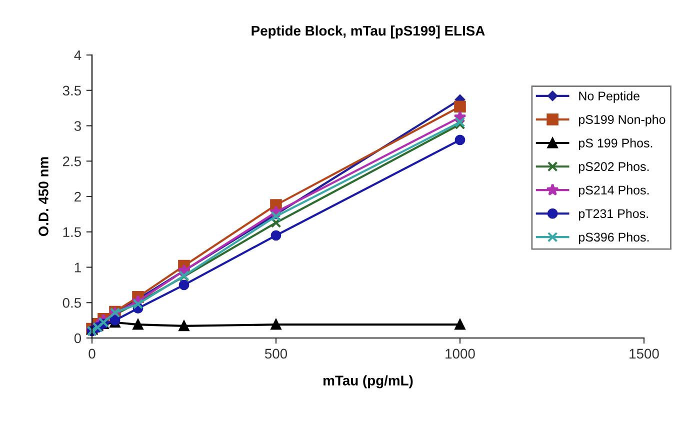 The height and width of the screenshot is (445, 677). I want to click on legend-label: pS199 Non-pho, so click(622, 120).